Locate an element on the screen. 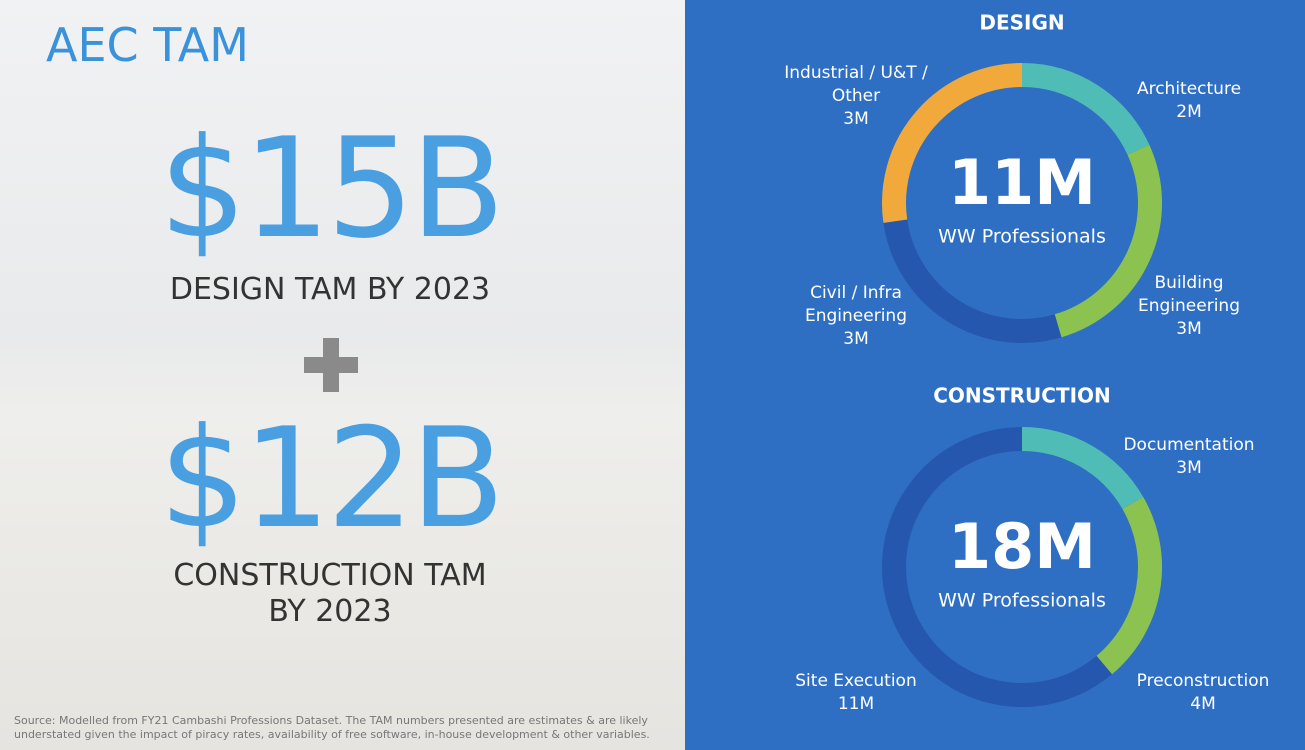 The width and height of the screenshot is (1305, 750). chart-title: DESIGN is located at coordinates (1021, 23).